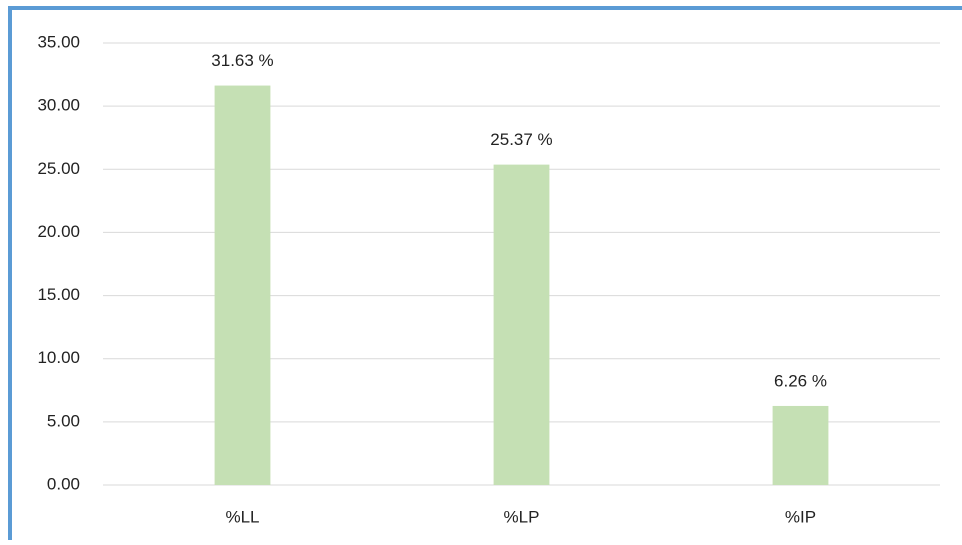  Describe the element at coordinates (58, 105) in the screenshot. I see `y-tick-label: 30.00` at that location.